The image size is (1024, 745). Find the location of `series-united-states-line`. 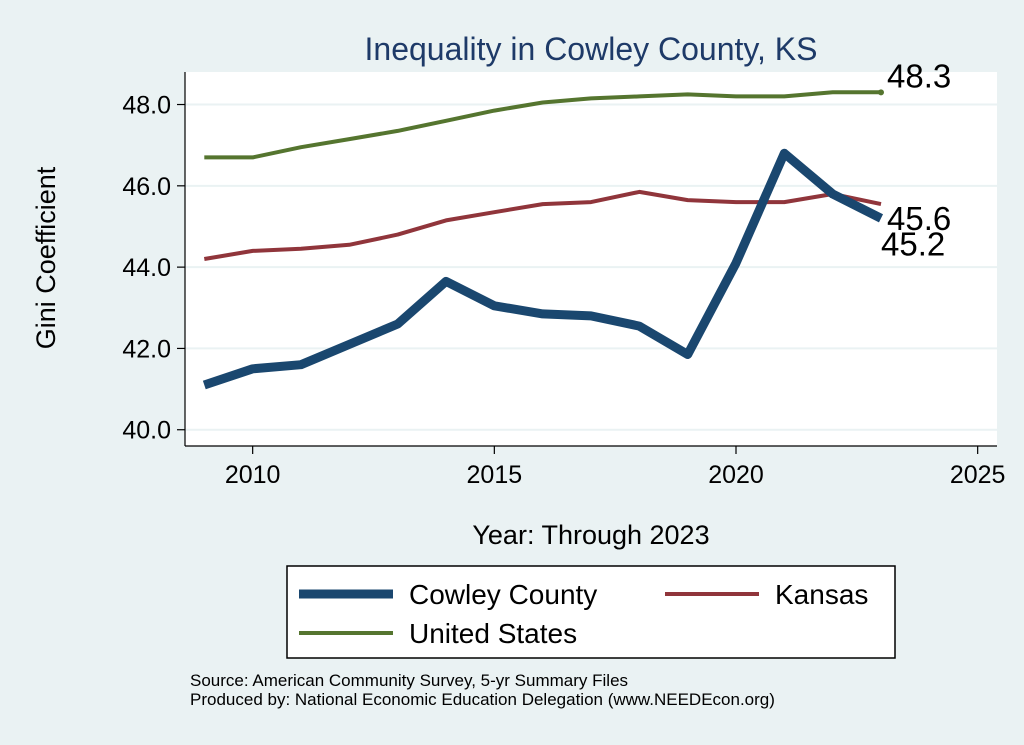

series-united-states-line is located at coordinates (542, 125).